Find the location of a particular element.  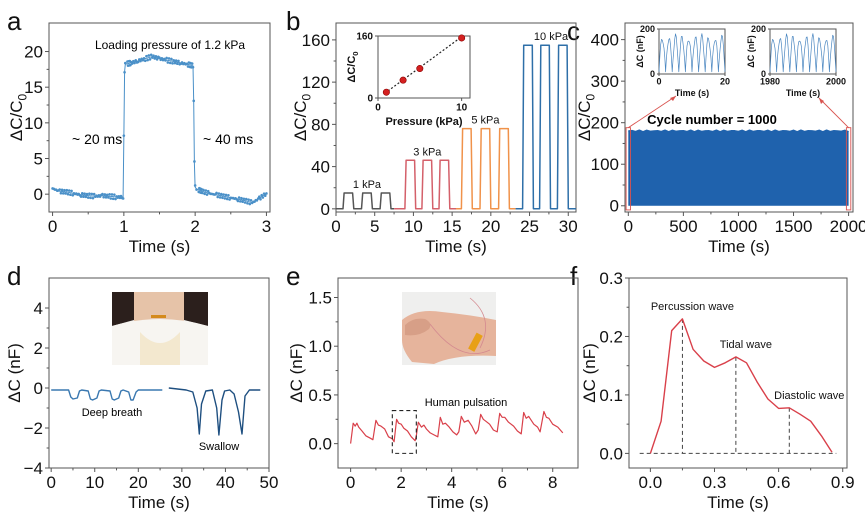

x-tick-label: 0.3 is located at coordinates (715, 482).